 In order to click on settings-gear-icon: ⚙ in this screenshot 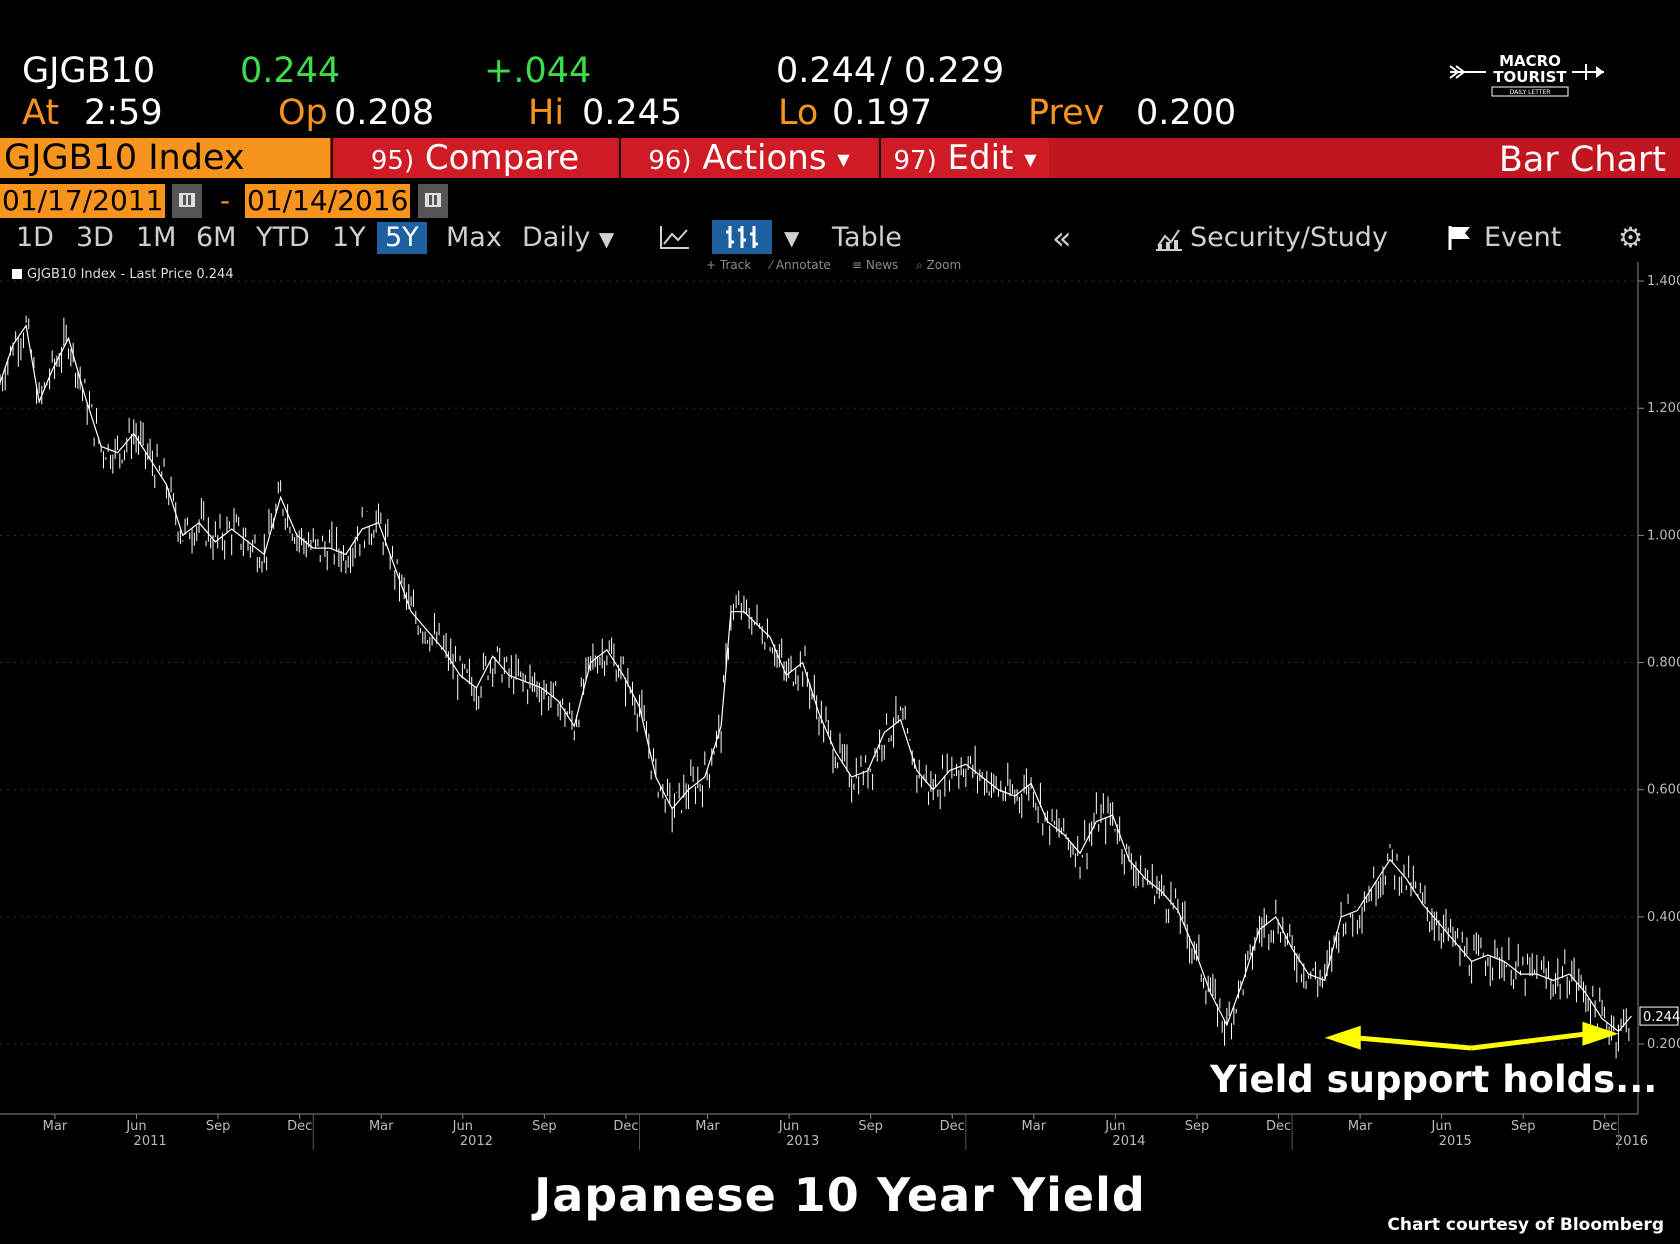, I will do `click(1631, 237)`.